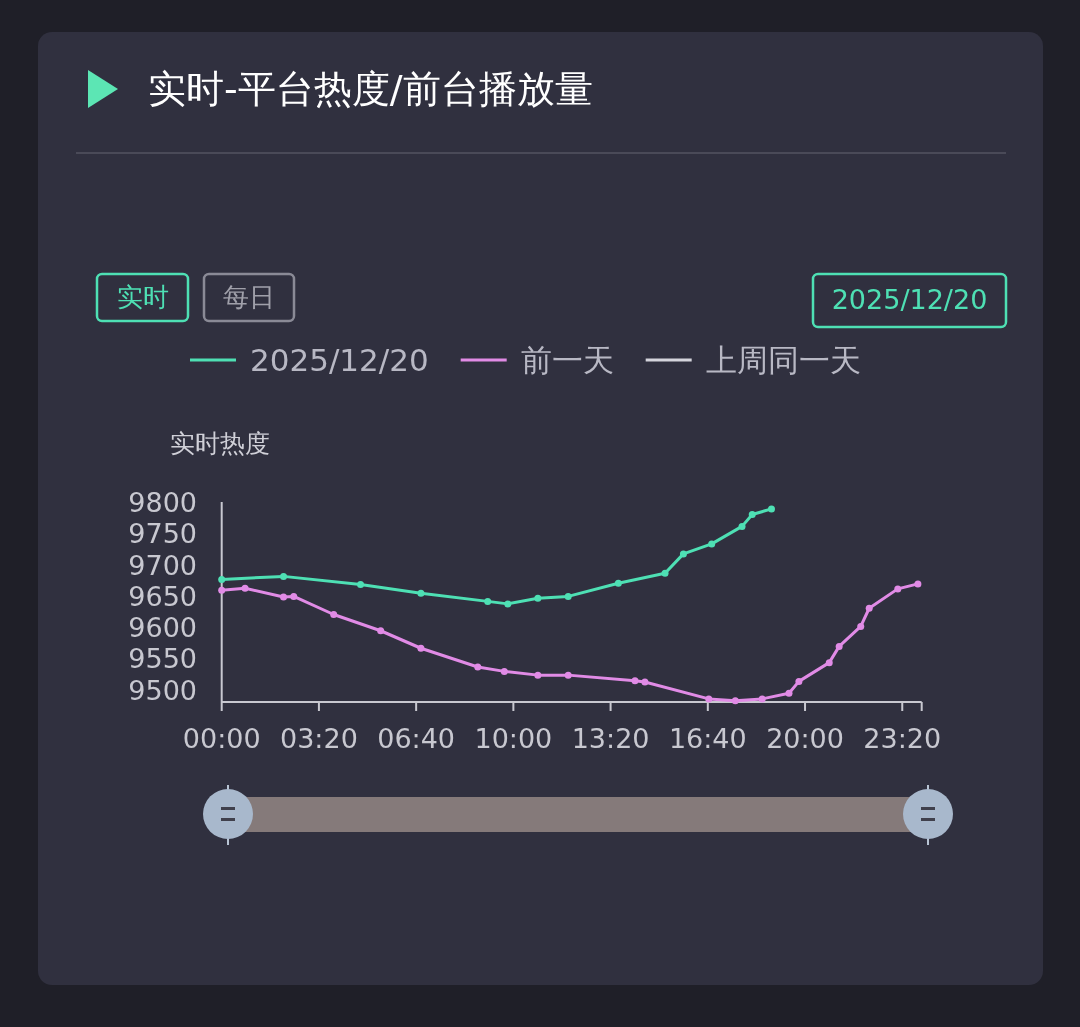 This screenshot has width=1080, height=1027. Describe the element at coordinates (416, 738) in the screenshot. I see `x-tick-label: 06:40` at that location.